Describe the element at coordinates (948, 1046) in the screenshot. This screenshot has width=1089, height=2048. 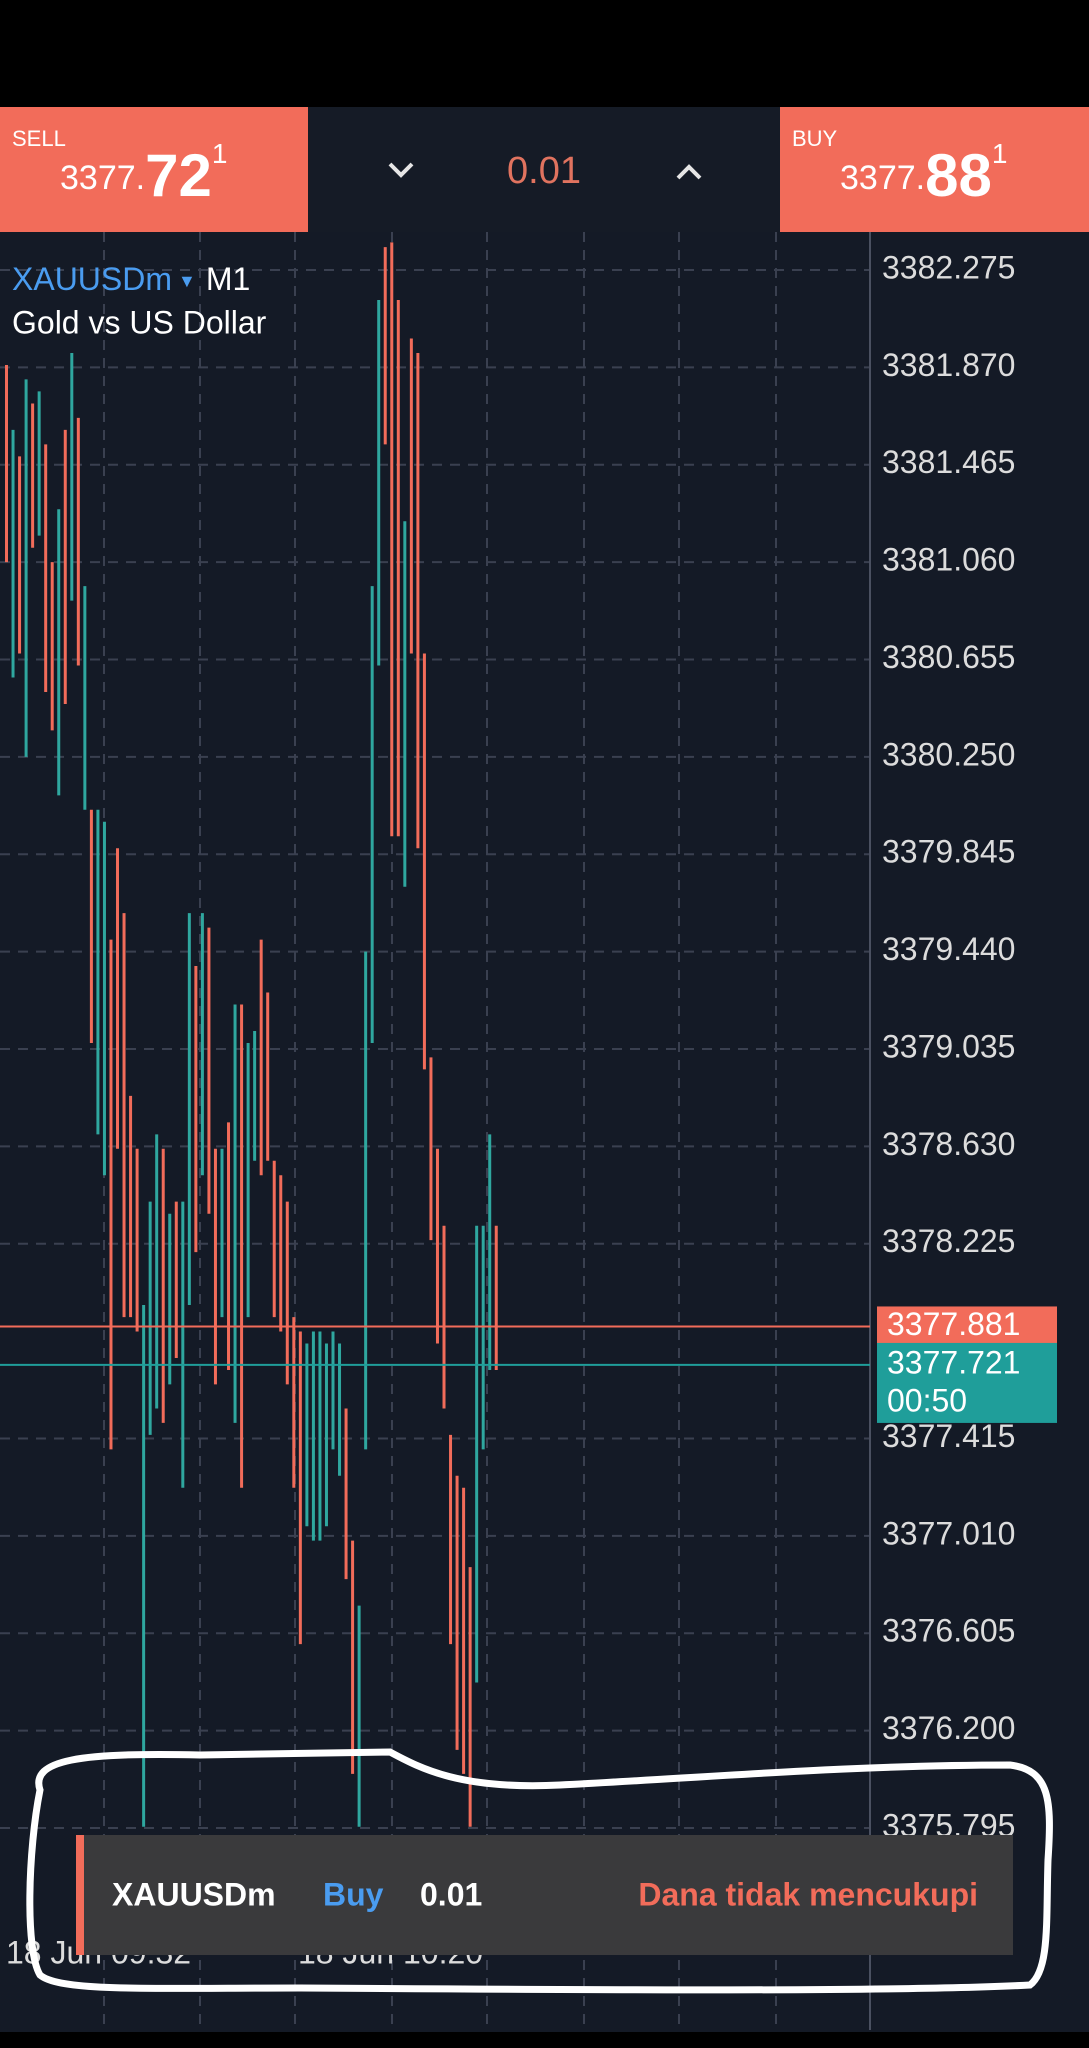
I see `y-tick-label: 3379.035` at that location.